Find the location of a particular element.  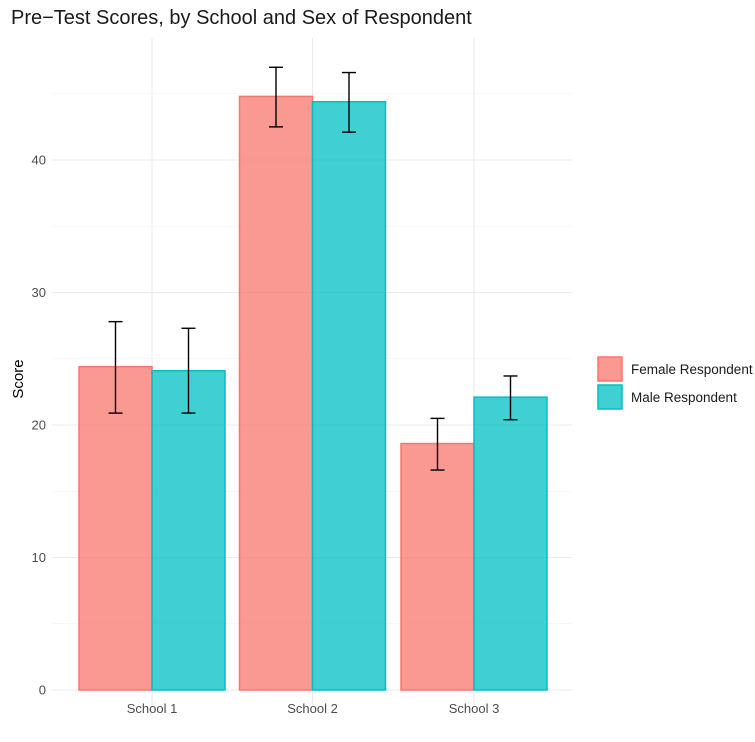

y-tick-label: 10 is located at coordinates (39, 557).